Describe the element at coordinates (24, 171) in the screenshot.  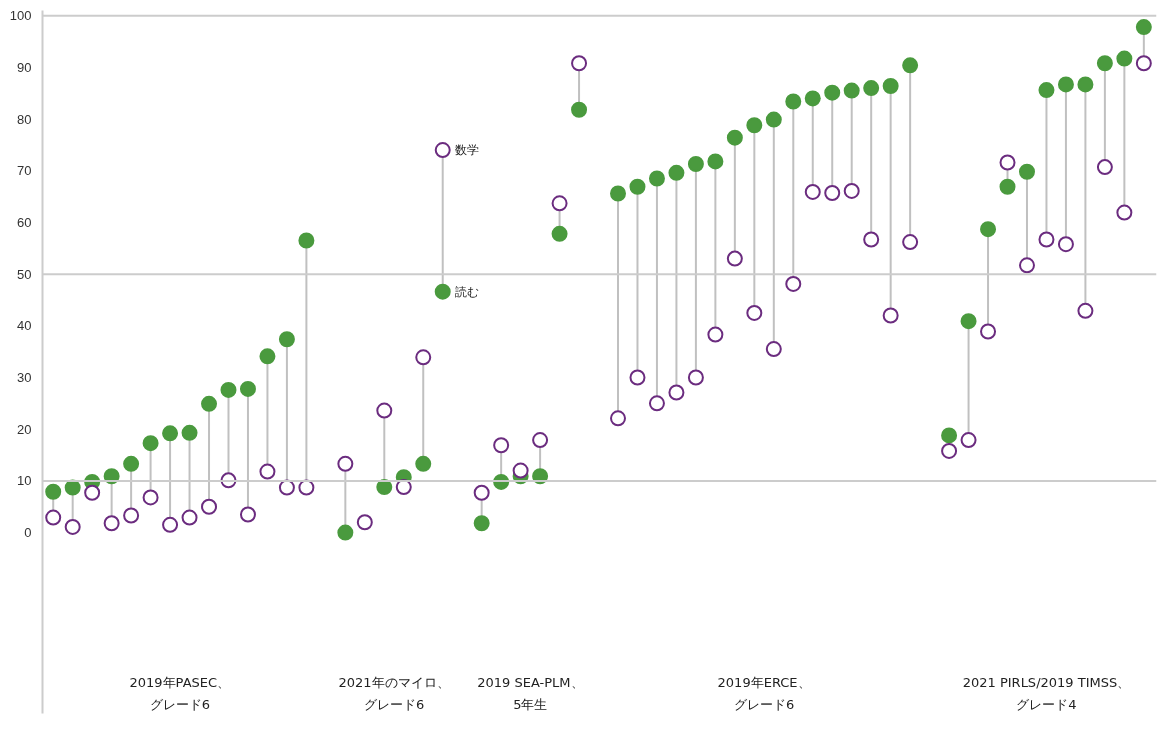
I see `y-tick-label: 70` at that location.